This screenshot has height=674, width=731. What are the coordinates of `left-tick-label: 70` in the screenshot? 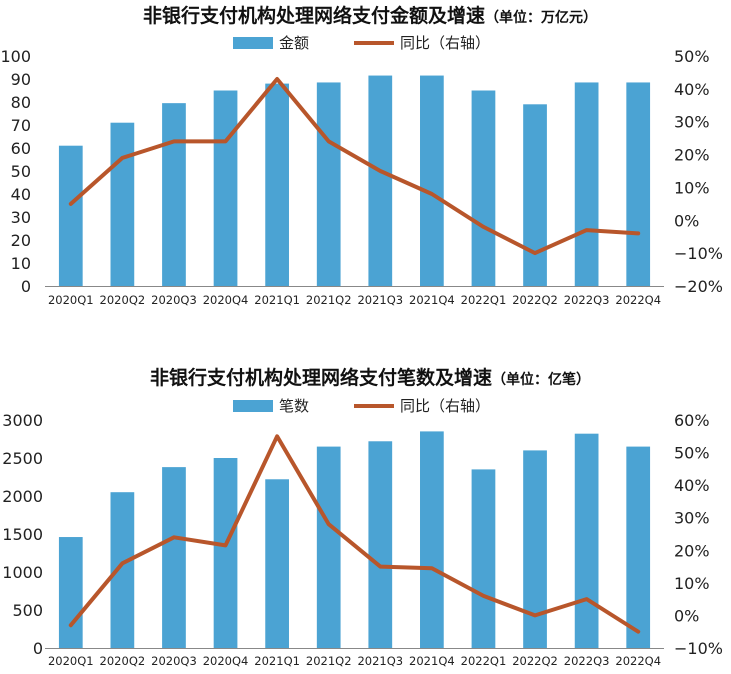 It's located at (21, 125).